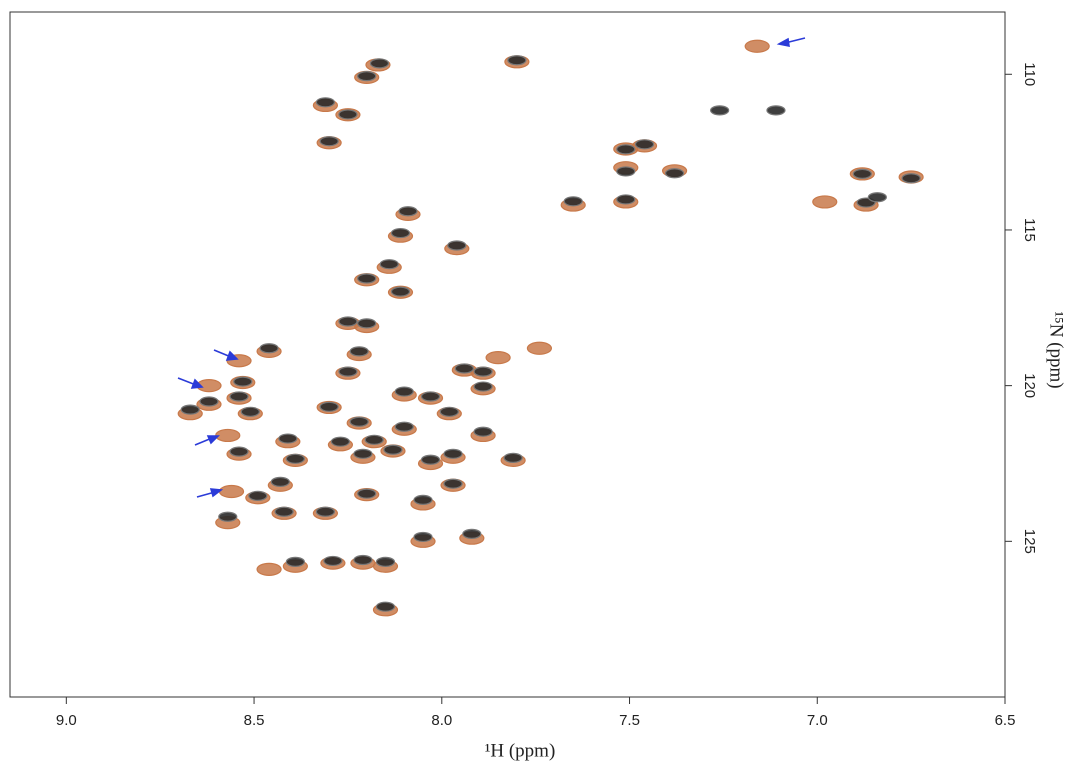 The height and width of the screenshot is (765, 1069). I want to click on y-tick-label: 115, so click(1029, 230).